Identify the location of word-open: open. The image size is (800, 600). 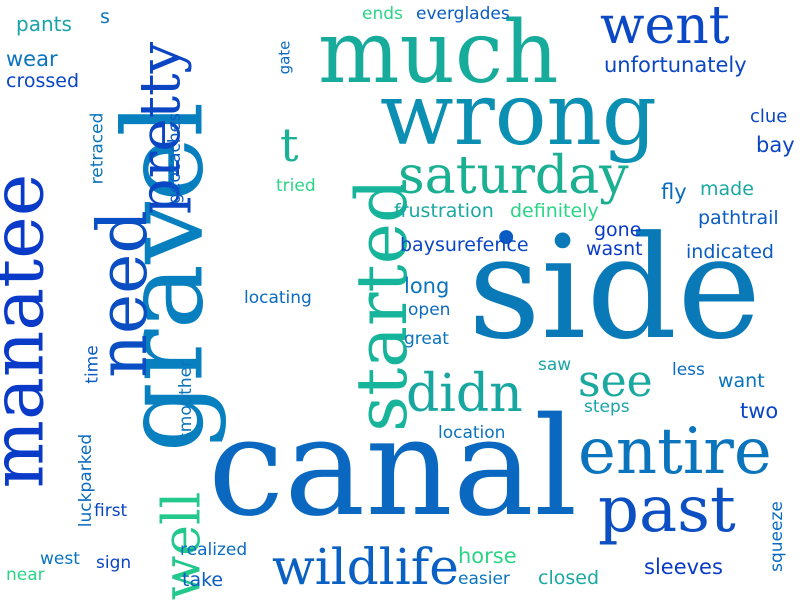
(429, 310).